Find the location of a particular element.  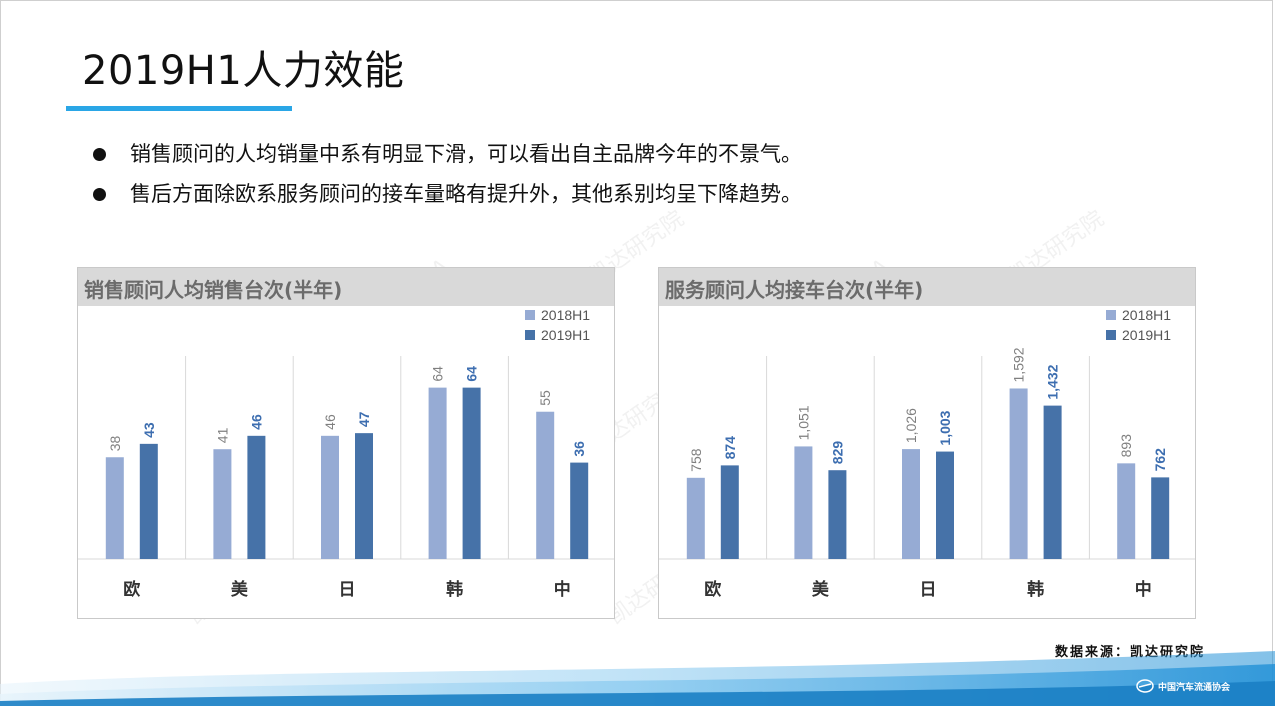

chart-title: 销售顾问人均销售台次(半年) is located at coordinates (213, 290).